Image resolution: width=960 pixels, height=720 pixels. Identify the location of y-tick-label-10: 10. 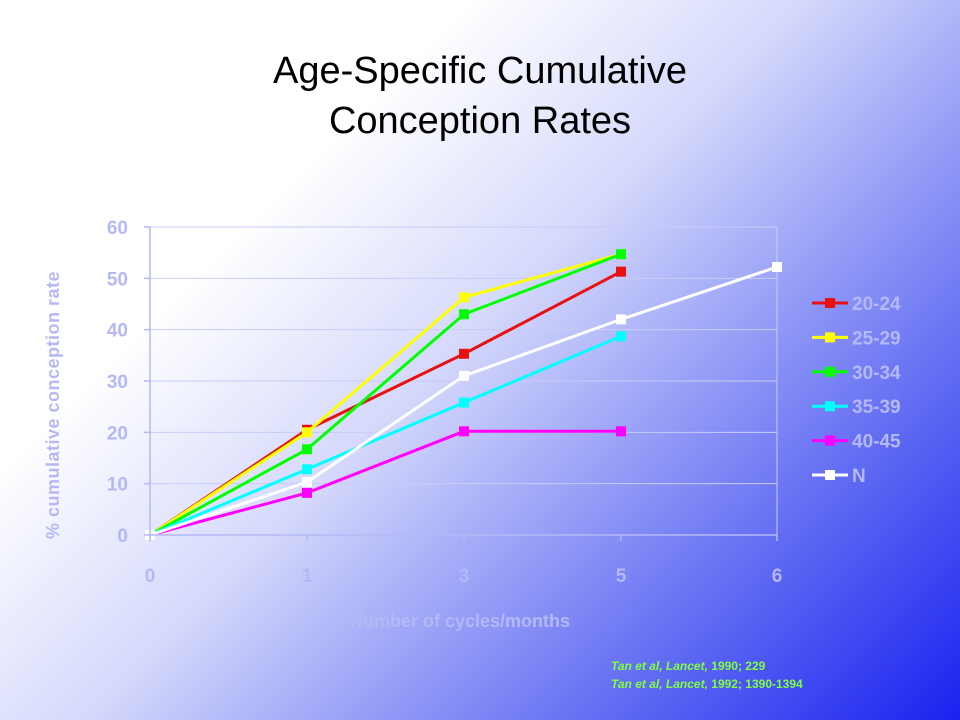
(117, 485).